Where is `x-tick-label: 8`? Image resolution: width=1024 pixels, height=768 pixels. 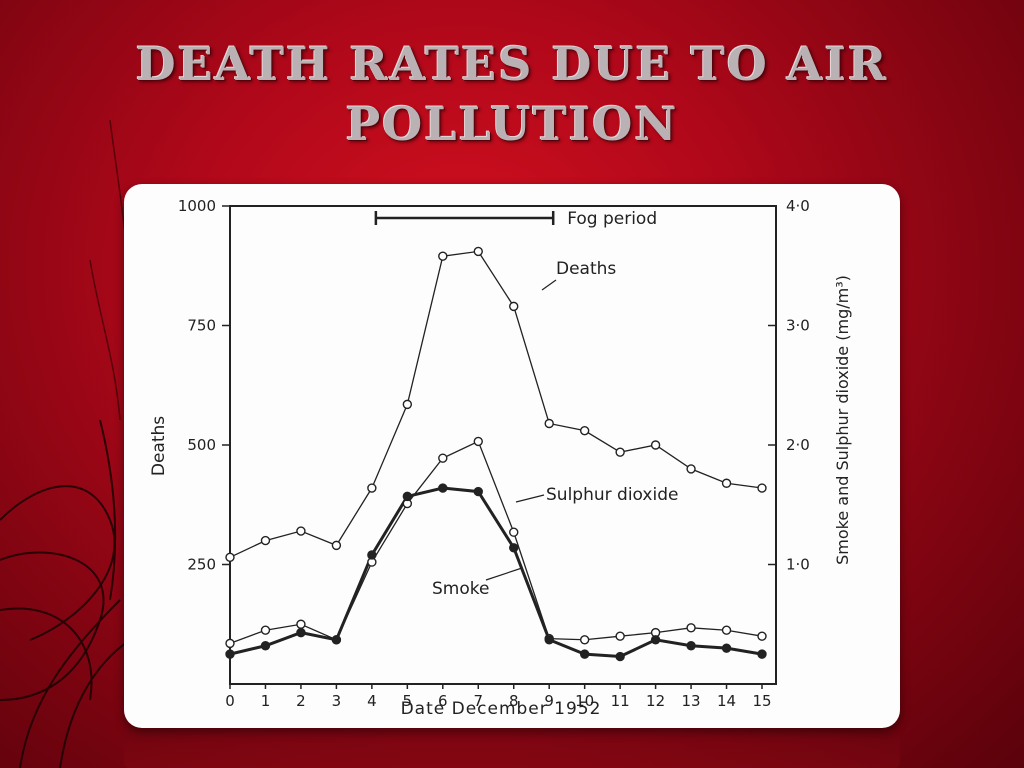 x-tick-label: 8 is located at coordinates (514, 701).